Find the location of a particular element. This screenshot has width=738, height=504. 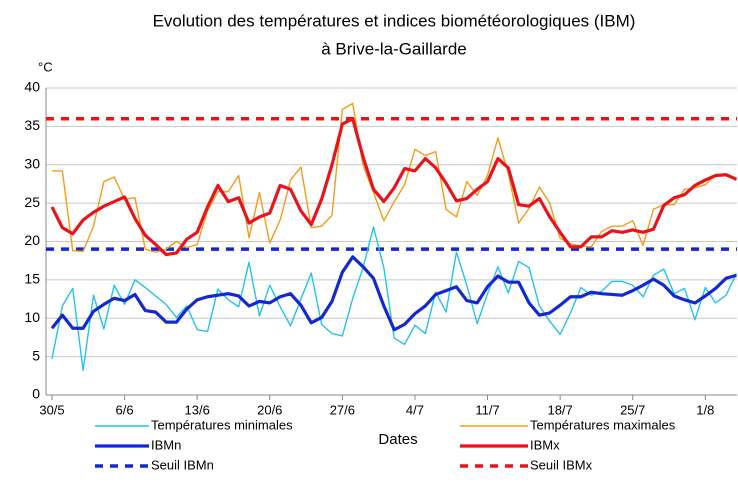

legend-label: IBMx is located at coordinates (545, 444).